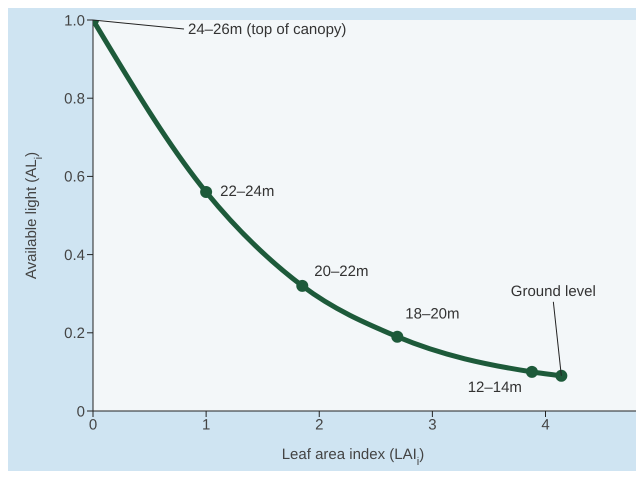  What do you see at coordinates (495, 387) in the screenshot?
I see `annotation: 12–14m` at bounding box center [495, 387].